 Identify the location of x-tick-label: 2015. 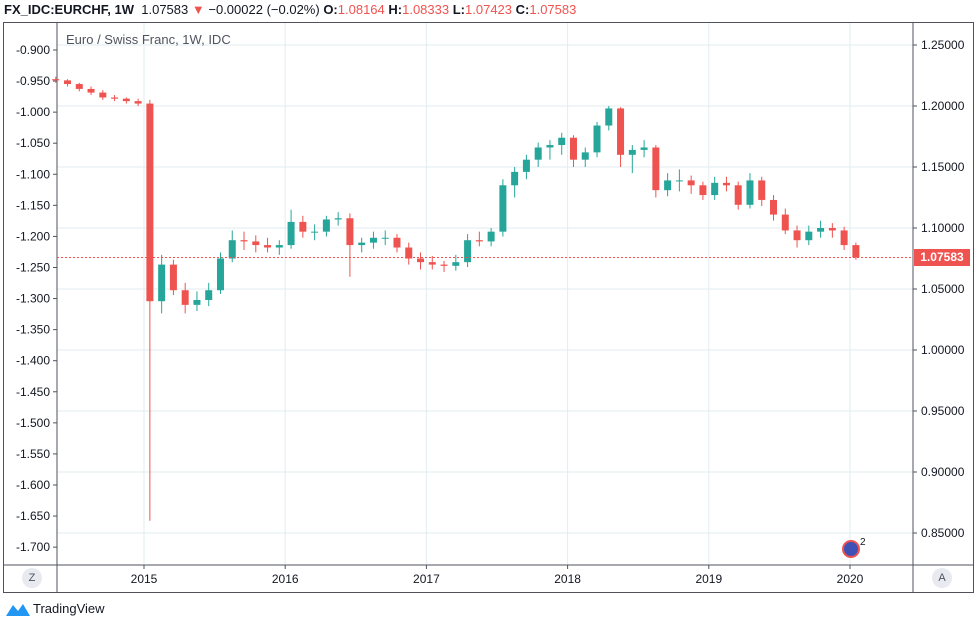
(144, 579).